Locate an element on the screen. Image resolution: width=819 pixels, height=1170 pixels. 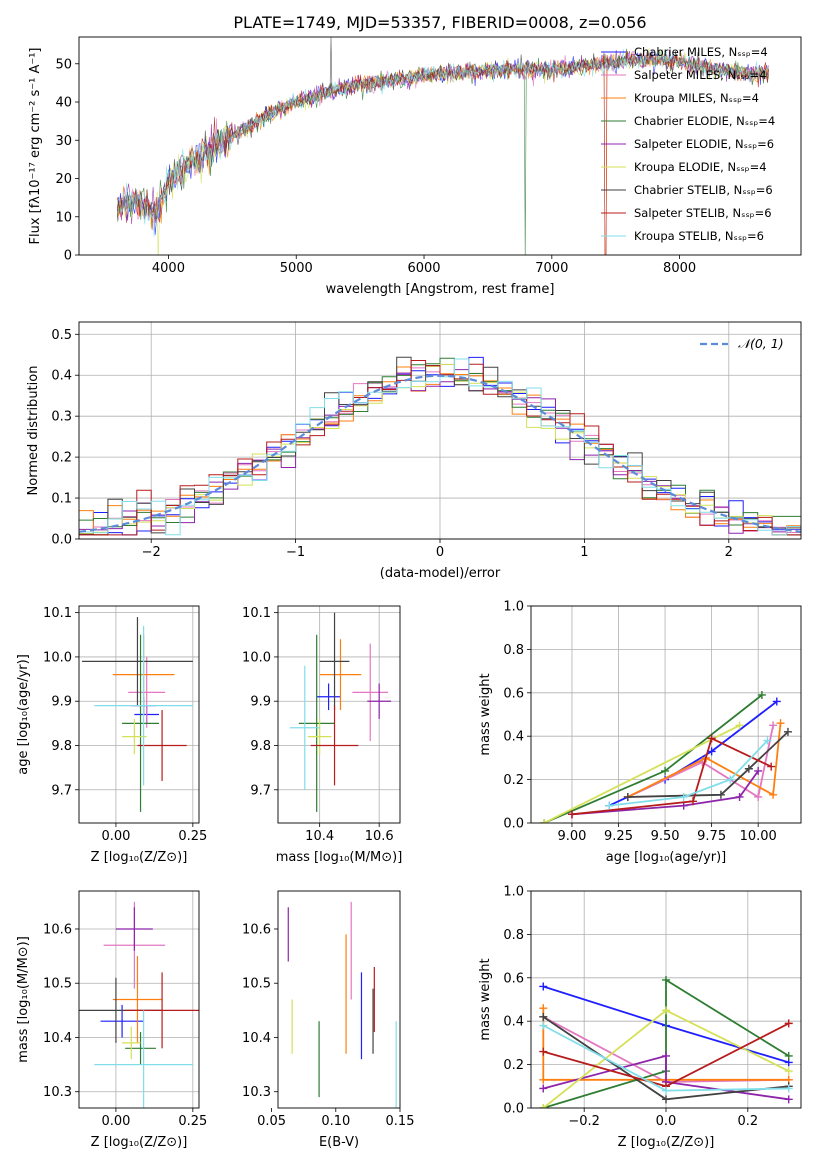
mass_vs_Z-plot-area is located at coordinates (139, 1004).